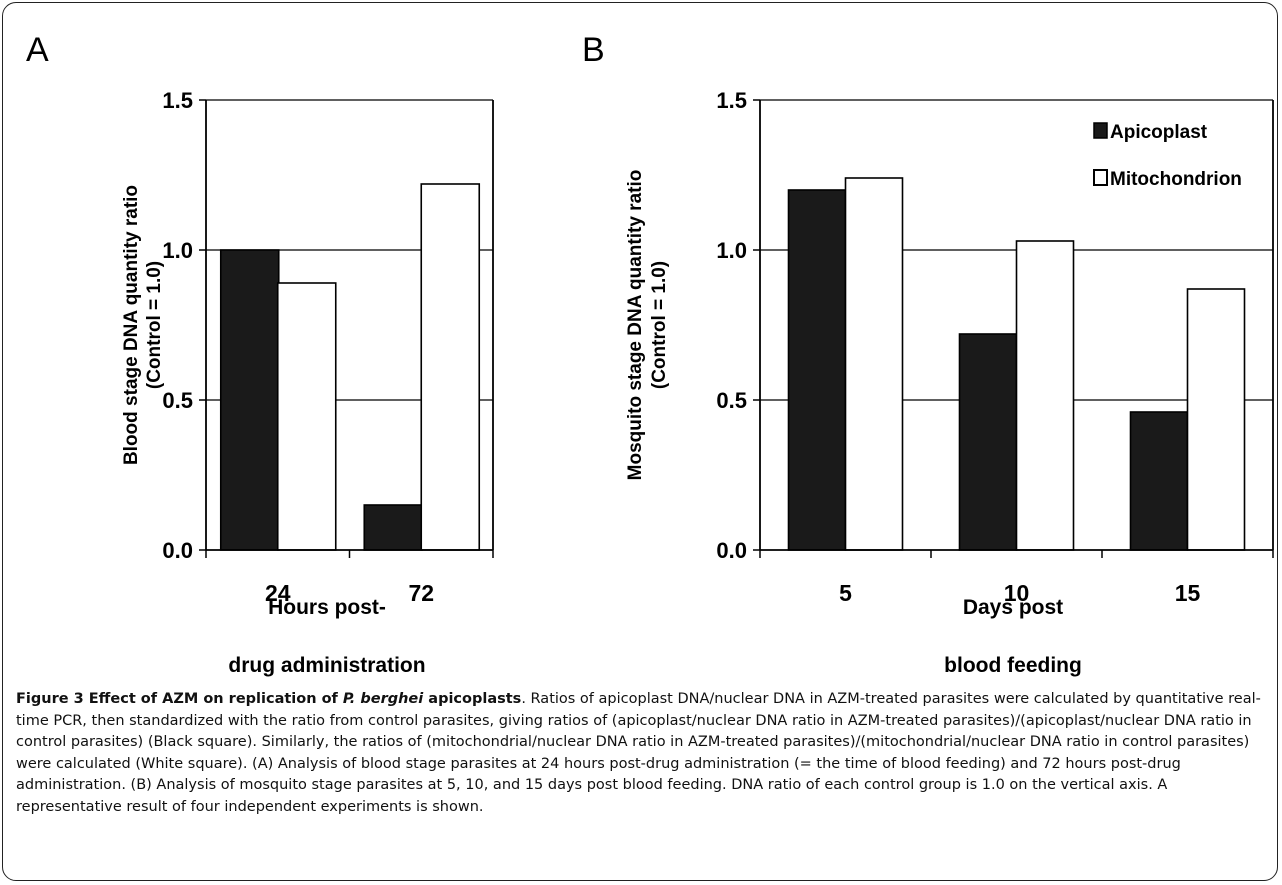 This screenshot has width=1282, height=885. What do you see at coordinates (1188, 593) in the screenshot?
I see `panel-b-xtick-label: 15` at bounding box center [1188, 593].